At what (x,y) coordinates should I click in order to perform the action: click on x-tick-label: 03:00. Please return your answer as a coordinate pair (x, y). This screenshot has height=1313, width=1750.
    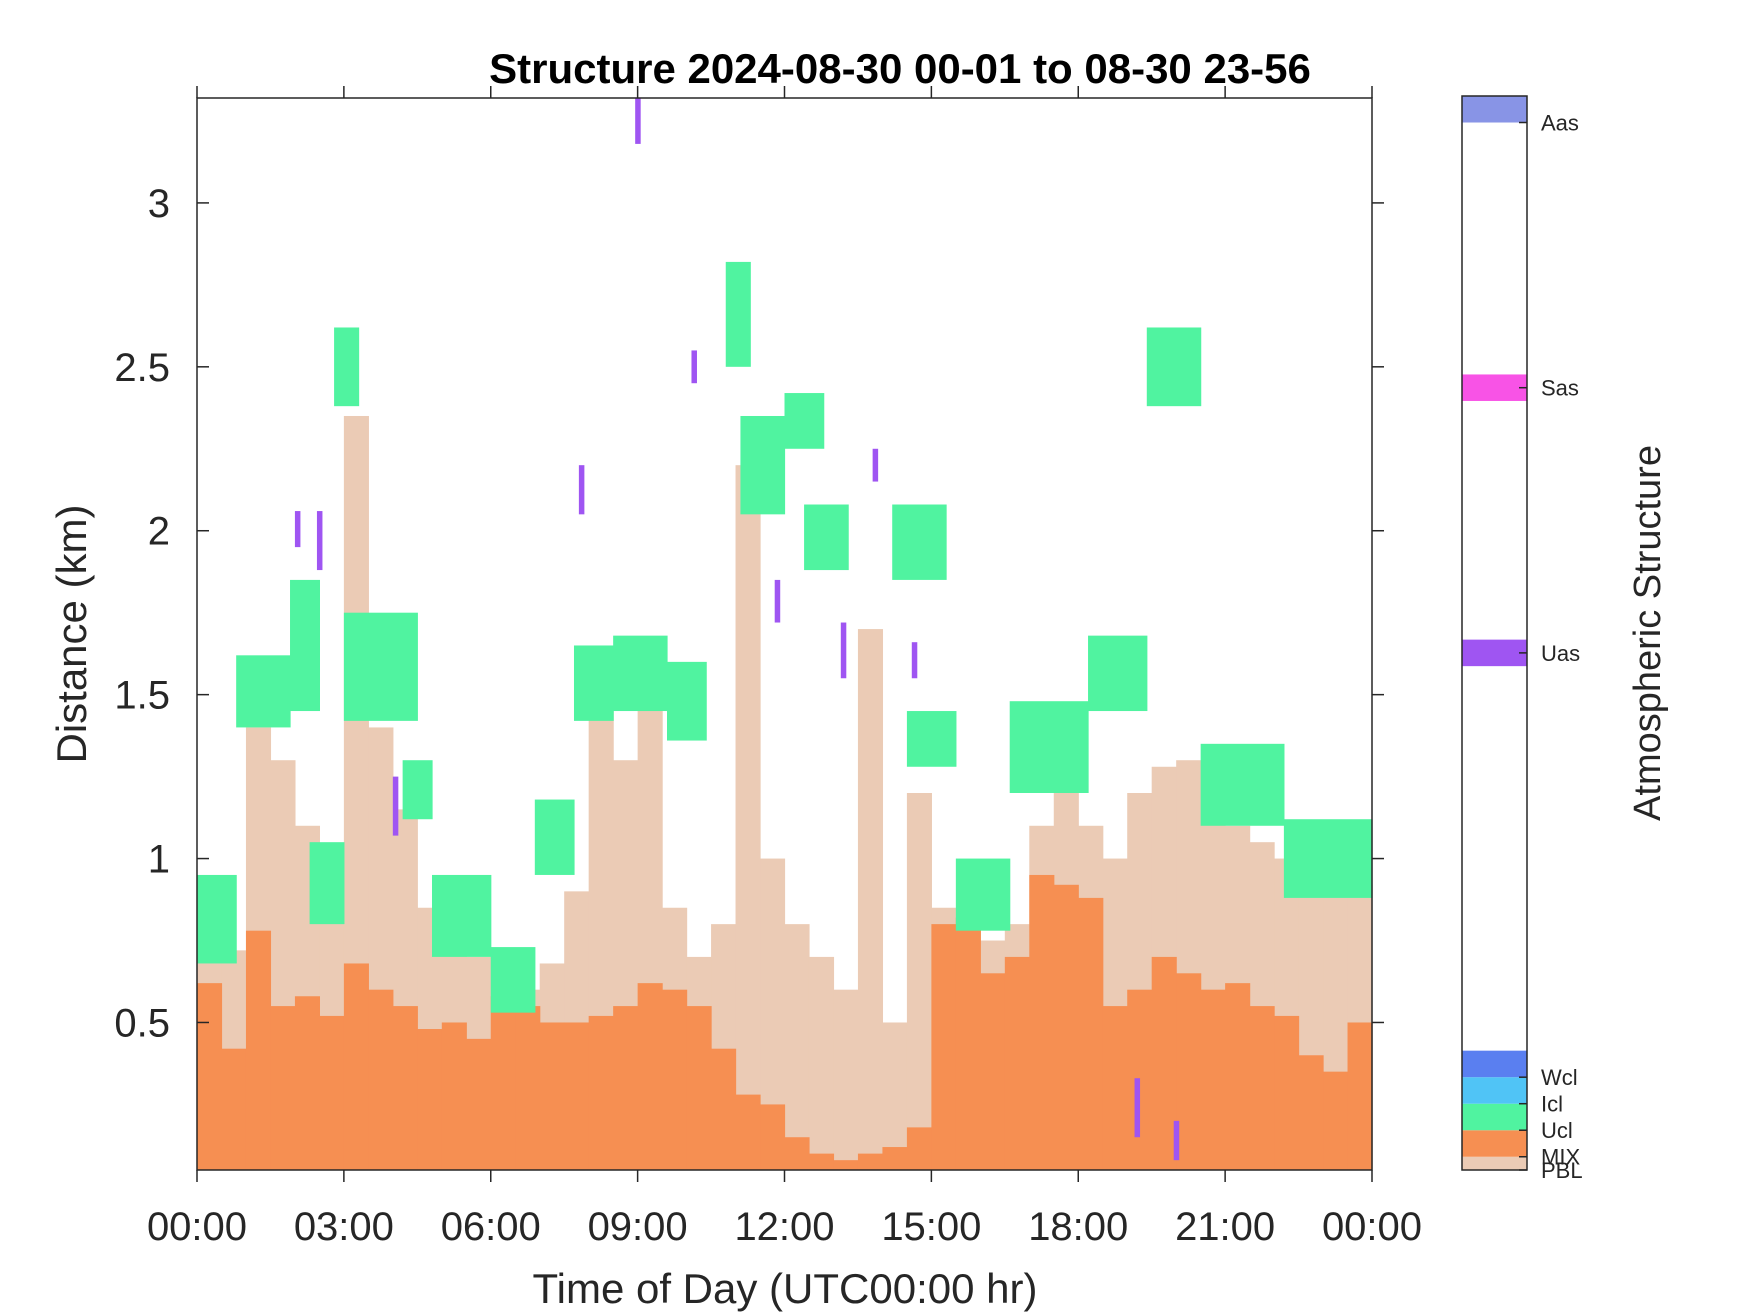
    Looking at the image, I should click on (344, 1227).